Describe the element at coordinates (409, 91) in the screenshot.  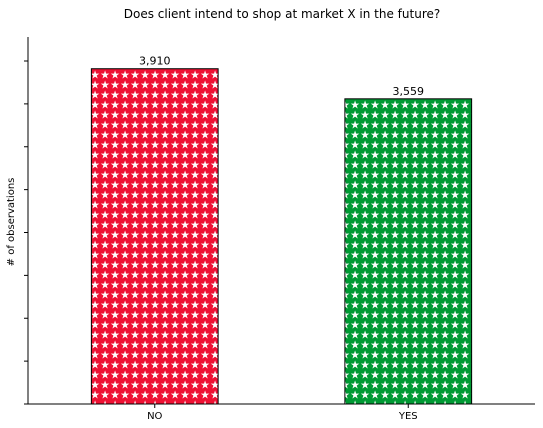
I see `value-label-yes: 3,559` at that location.